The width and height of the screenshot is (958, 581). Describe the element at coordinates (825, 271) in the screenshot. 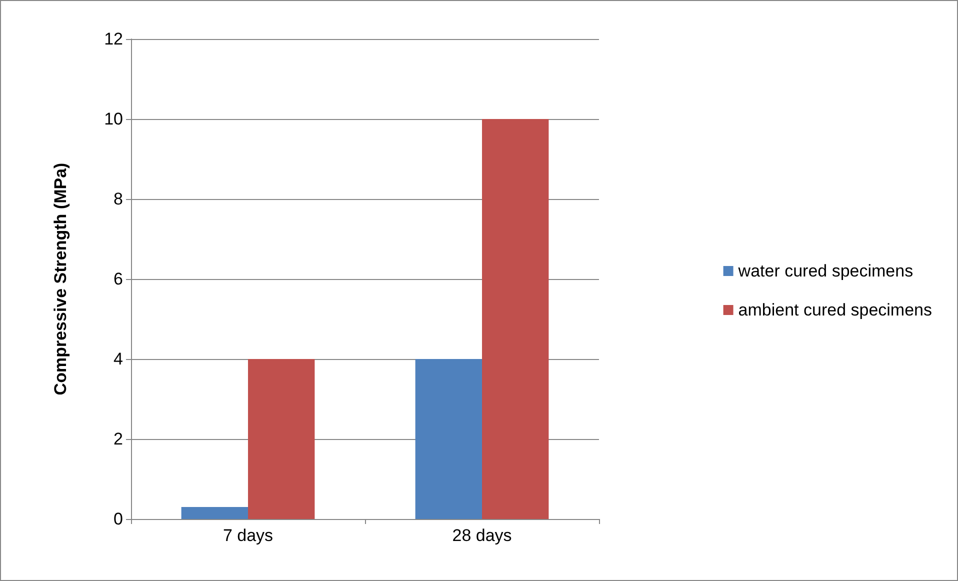

I see `legend-label: water cured specimens` at that location.